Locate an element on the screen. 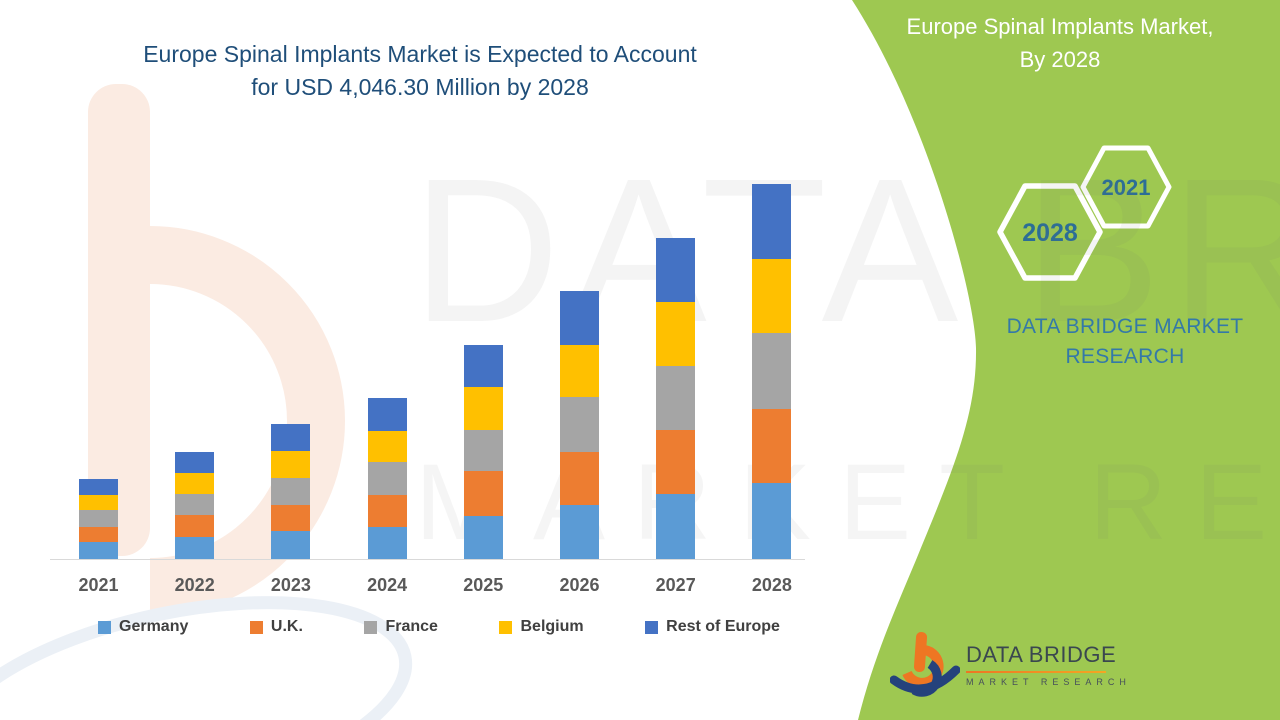 The image size is (1280, 720). bar-segment-2028-u-k- is located at coordinates (772, 446).